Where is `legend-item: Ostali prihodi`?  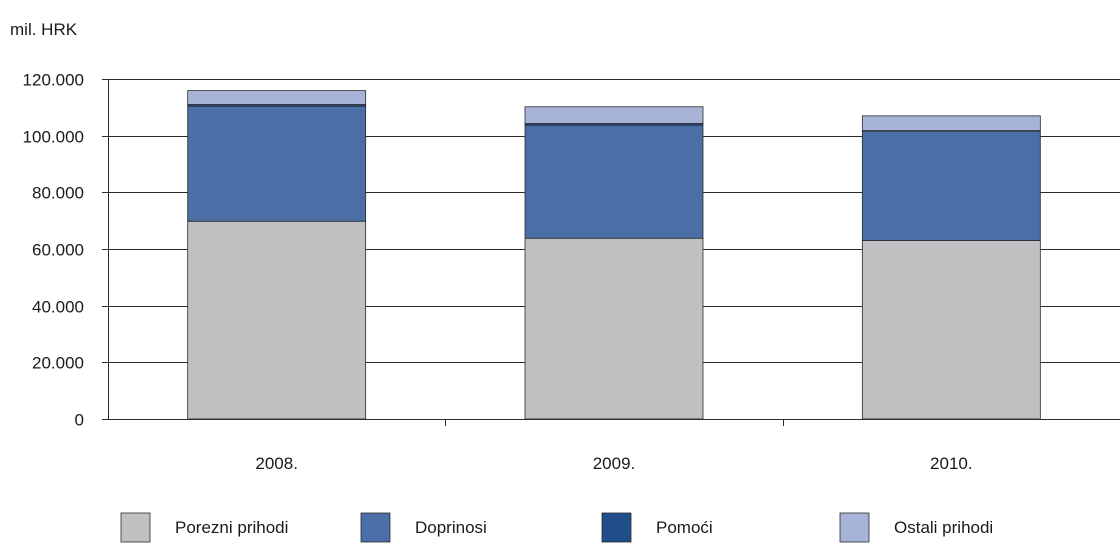 legend-item: Ostali prihodi is located at coordinates (916, 527).